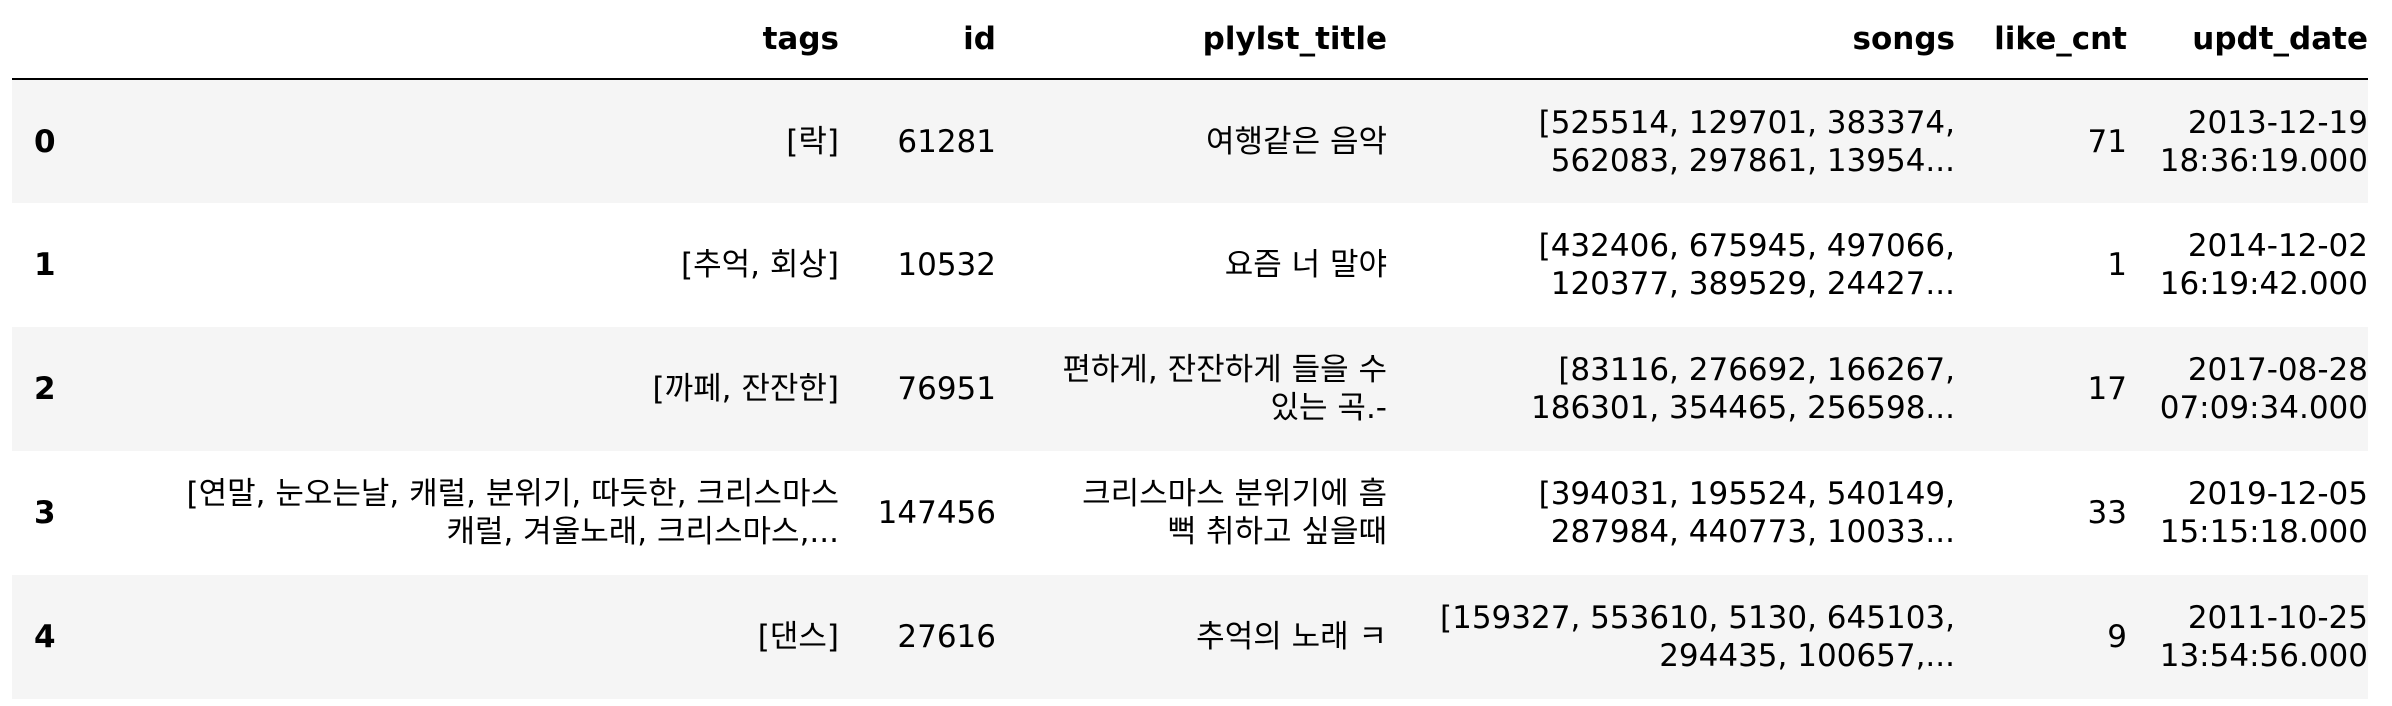  What do you see at coordinates (512, 494) in the screenshot?
I see `cell-tags-line: [연말, 눈오는날, 캐럴, 분위기, 따듯한, 크리스마스` at bounding box center [512, 494].